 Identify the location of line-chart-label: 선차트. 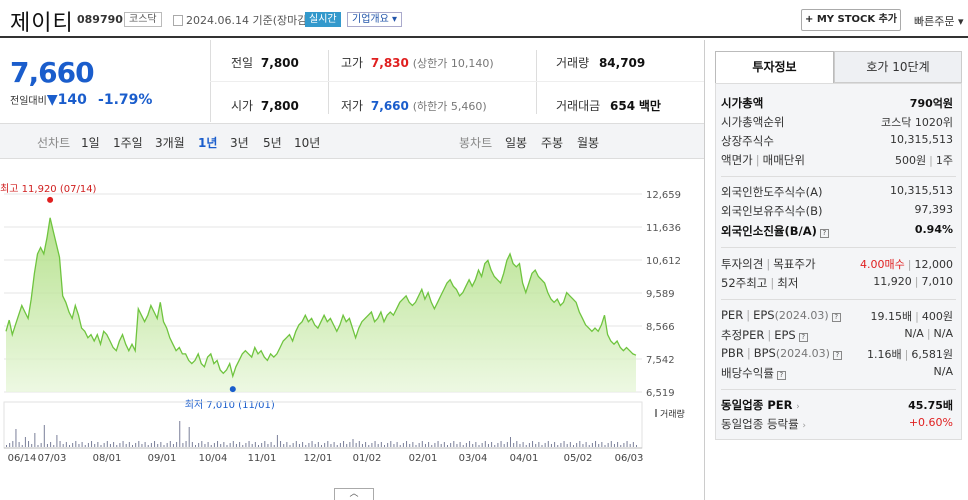
(54, 143).